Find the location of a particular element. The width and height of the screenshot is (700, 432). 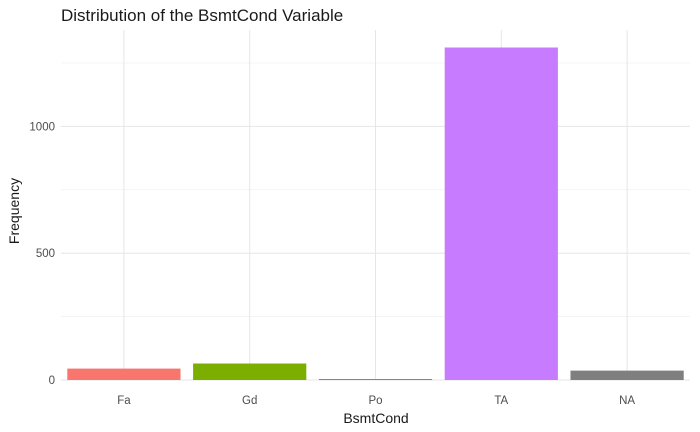

x-tick-label: Gd is located at coordinates (249, 401).